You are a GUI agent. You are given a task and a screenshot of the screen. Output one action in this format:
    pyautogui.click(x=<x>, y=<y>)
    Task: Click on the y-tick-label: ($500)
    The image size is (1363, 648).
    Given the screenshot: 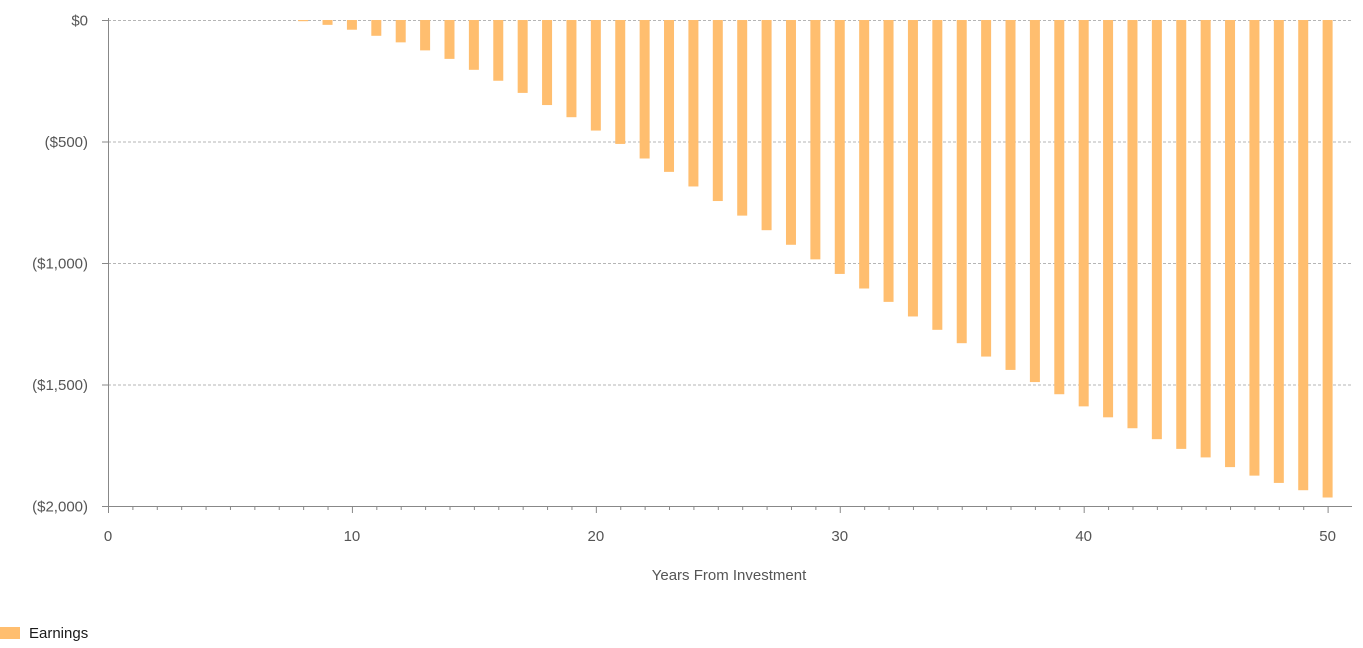 What is the action you would take?
    pyautogui.click(x=66, y=142)
    